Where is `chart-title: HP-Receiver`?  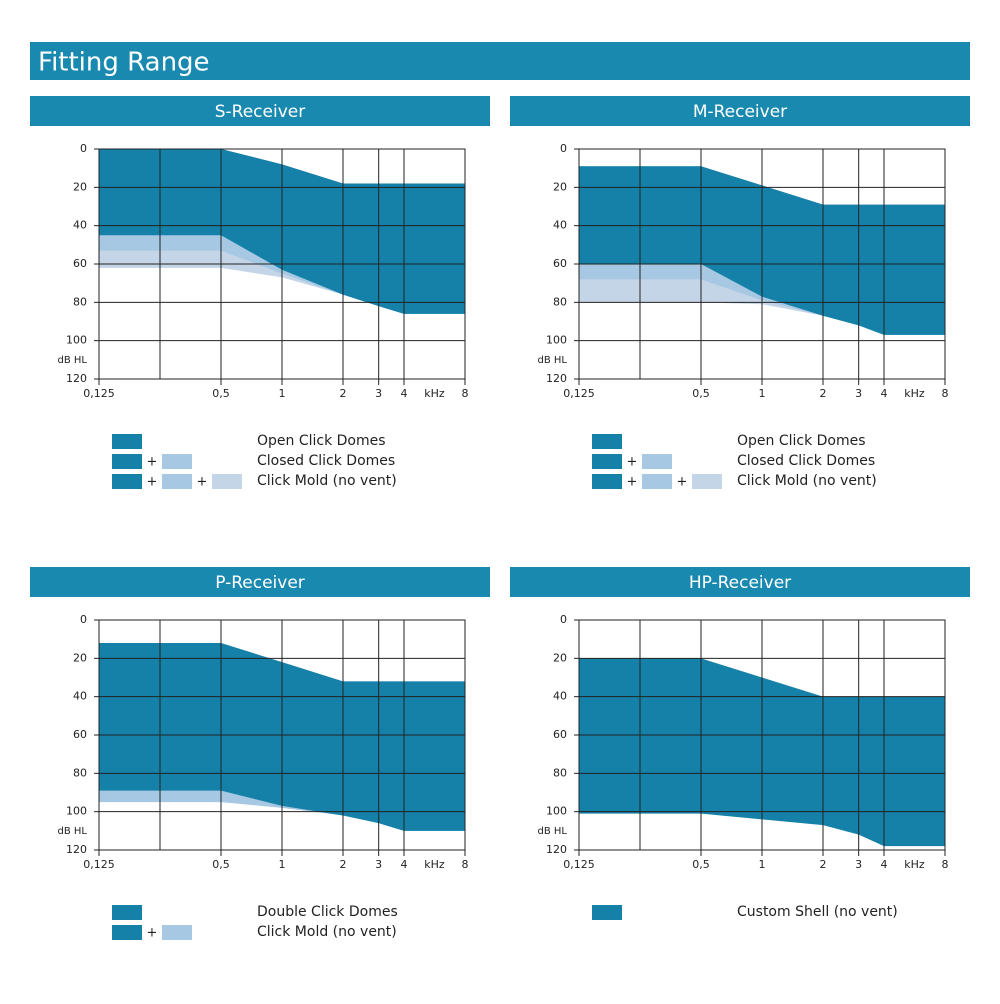
chart-title: HP-Receiver is located at coordinates (740, 583).